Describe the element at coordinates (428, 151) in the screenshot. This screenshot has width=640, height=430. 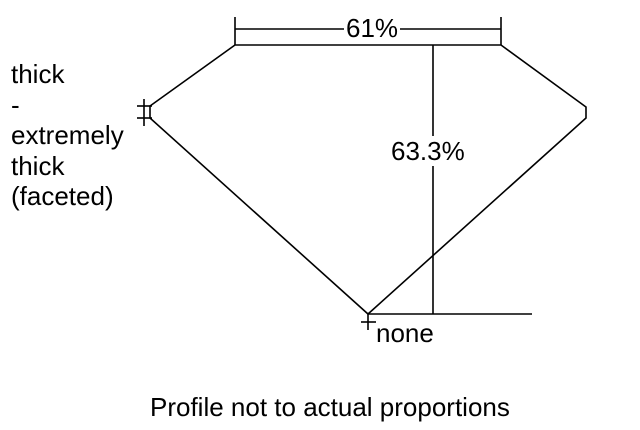
I see `depth-percentage-label: 63.3%` at that location.